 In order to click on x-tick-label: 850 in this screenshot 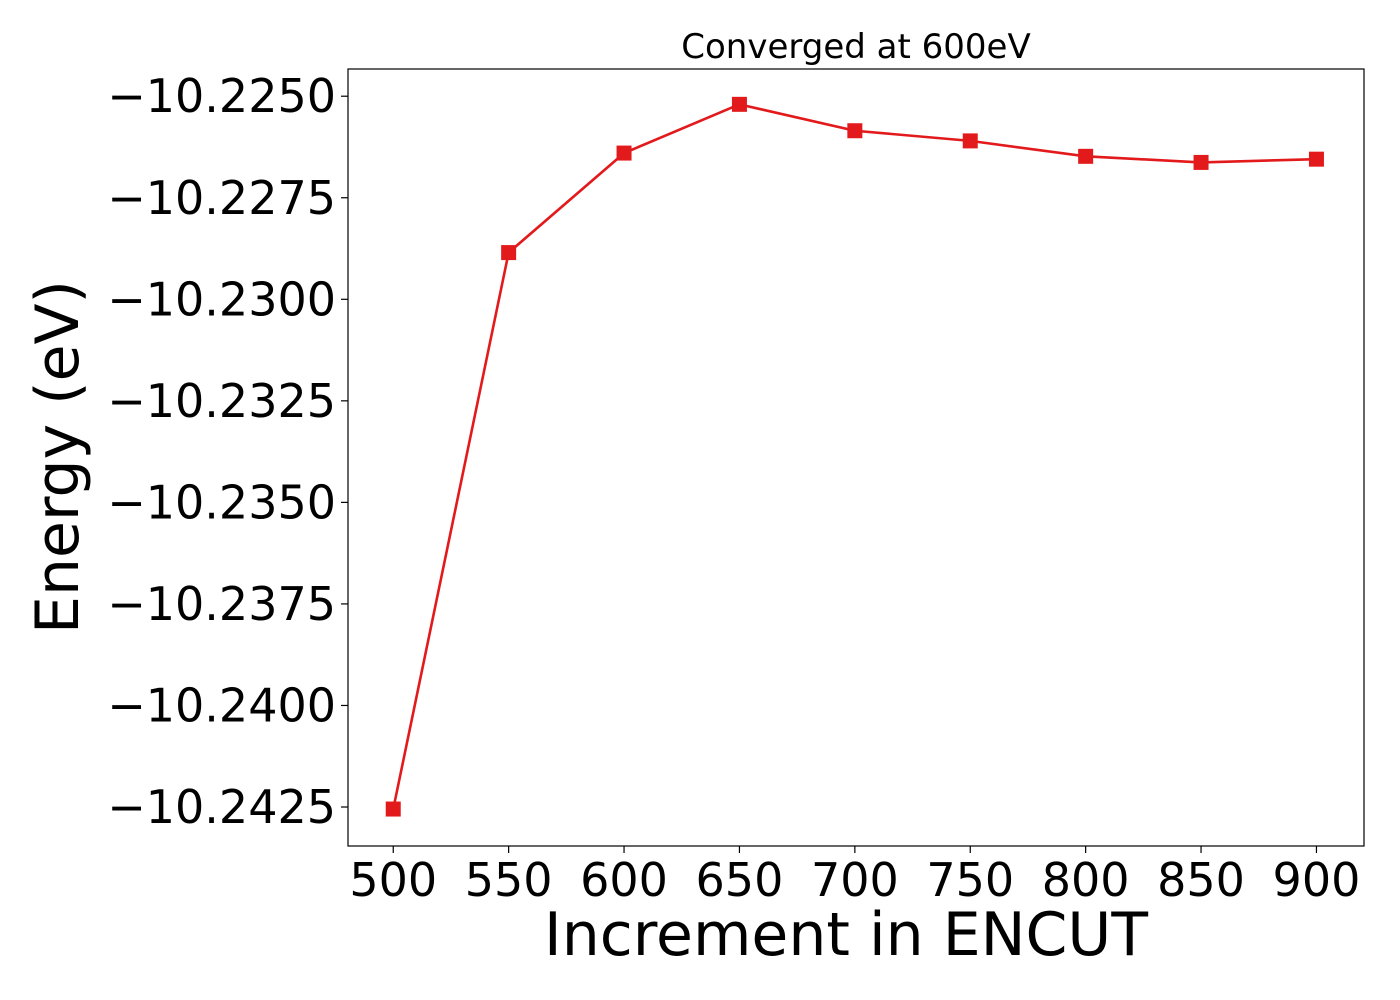, I will do `click(1201, 880)`.